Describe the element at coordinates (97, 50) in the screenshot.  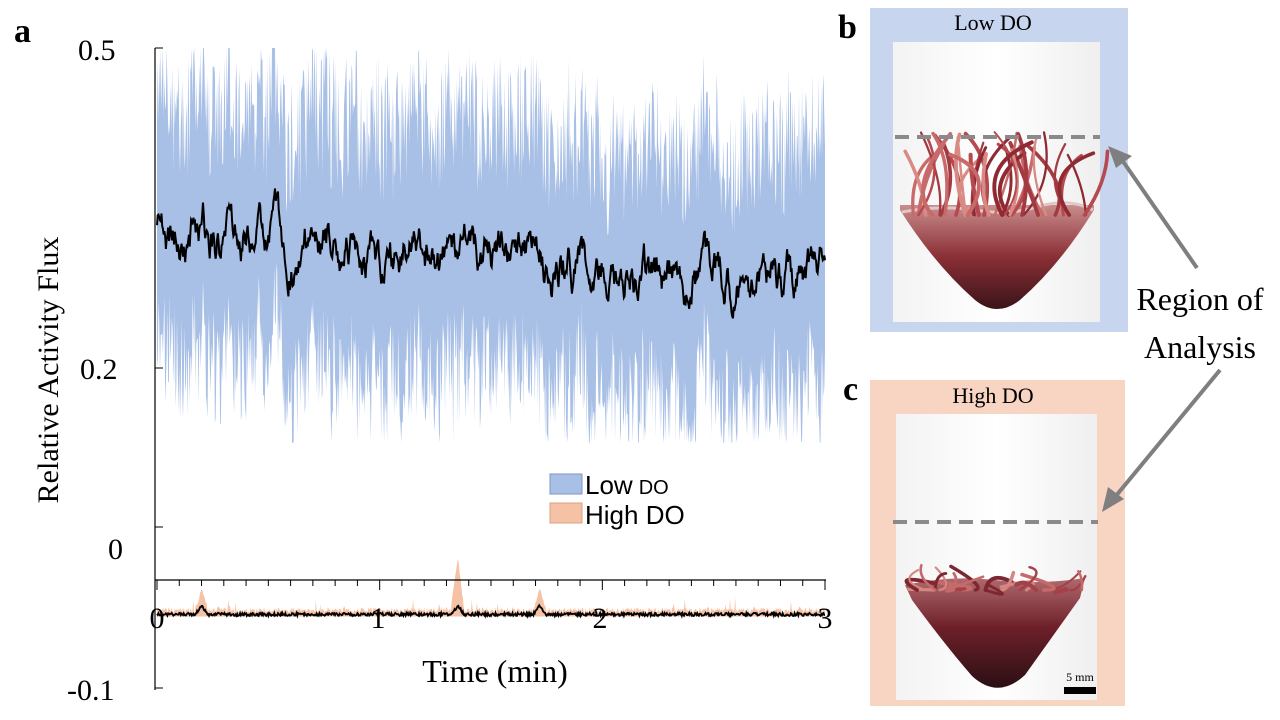
I see `y-tick-label-0-5: 0.5` at that location.